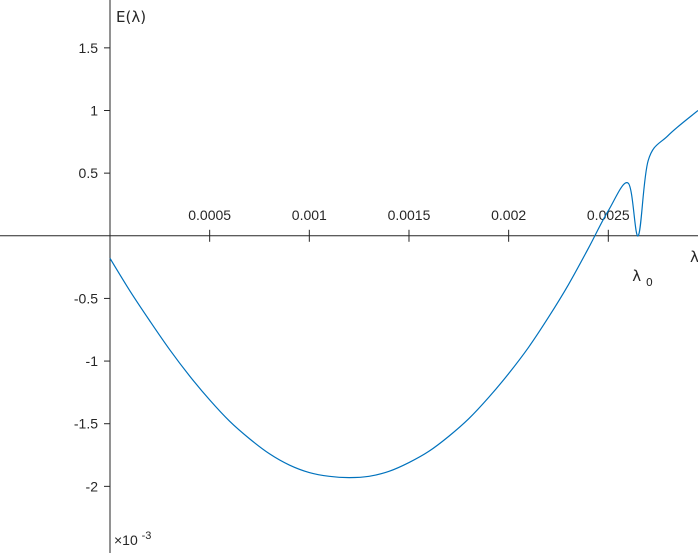 This screenshot has height=553, width=698. Describe the element at coordinates (694, 257) in the screenshot. I see `x-axis-label: λ` at that location.